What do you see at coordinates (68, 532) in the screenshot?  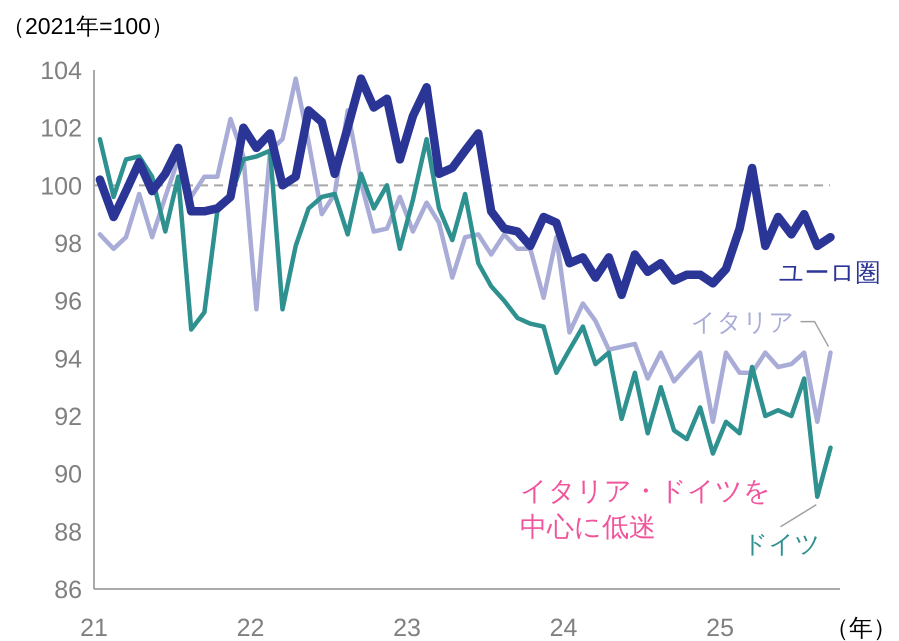 I see `y-tick-label: 88` at bounding box center [68, 532].